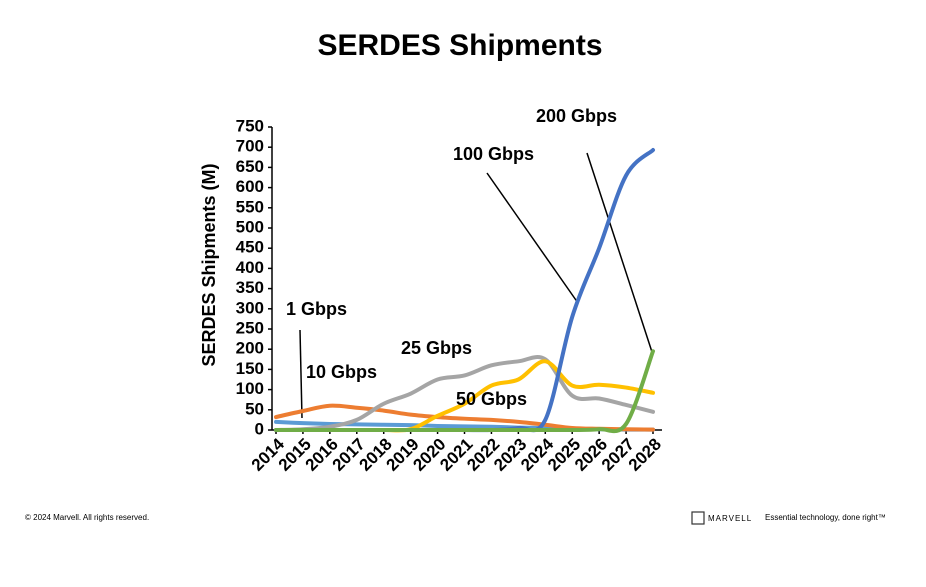 This screenshot has height=587, width=926. I want to click on y-axis-title: SERDES Shipments (M), so click(209, 264).